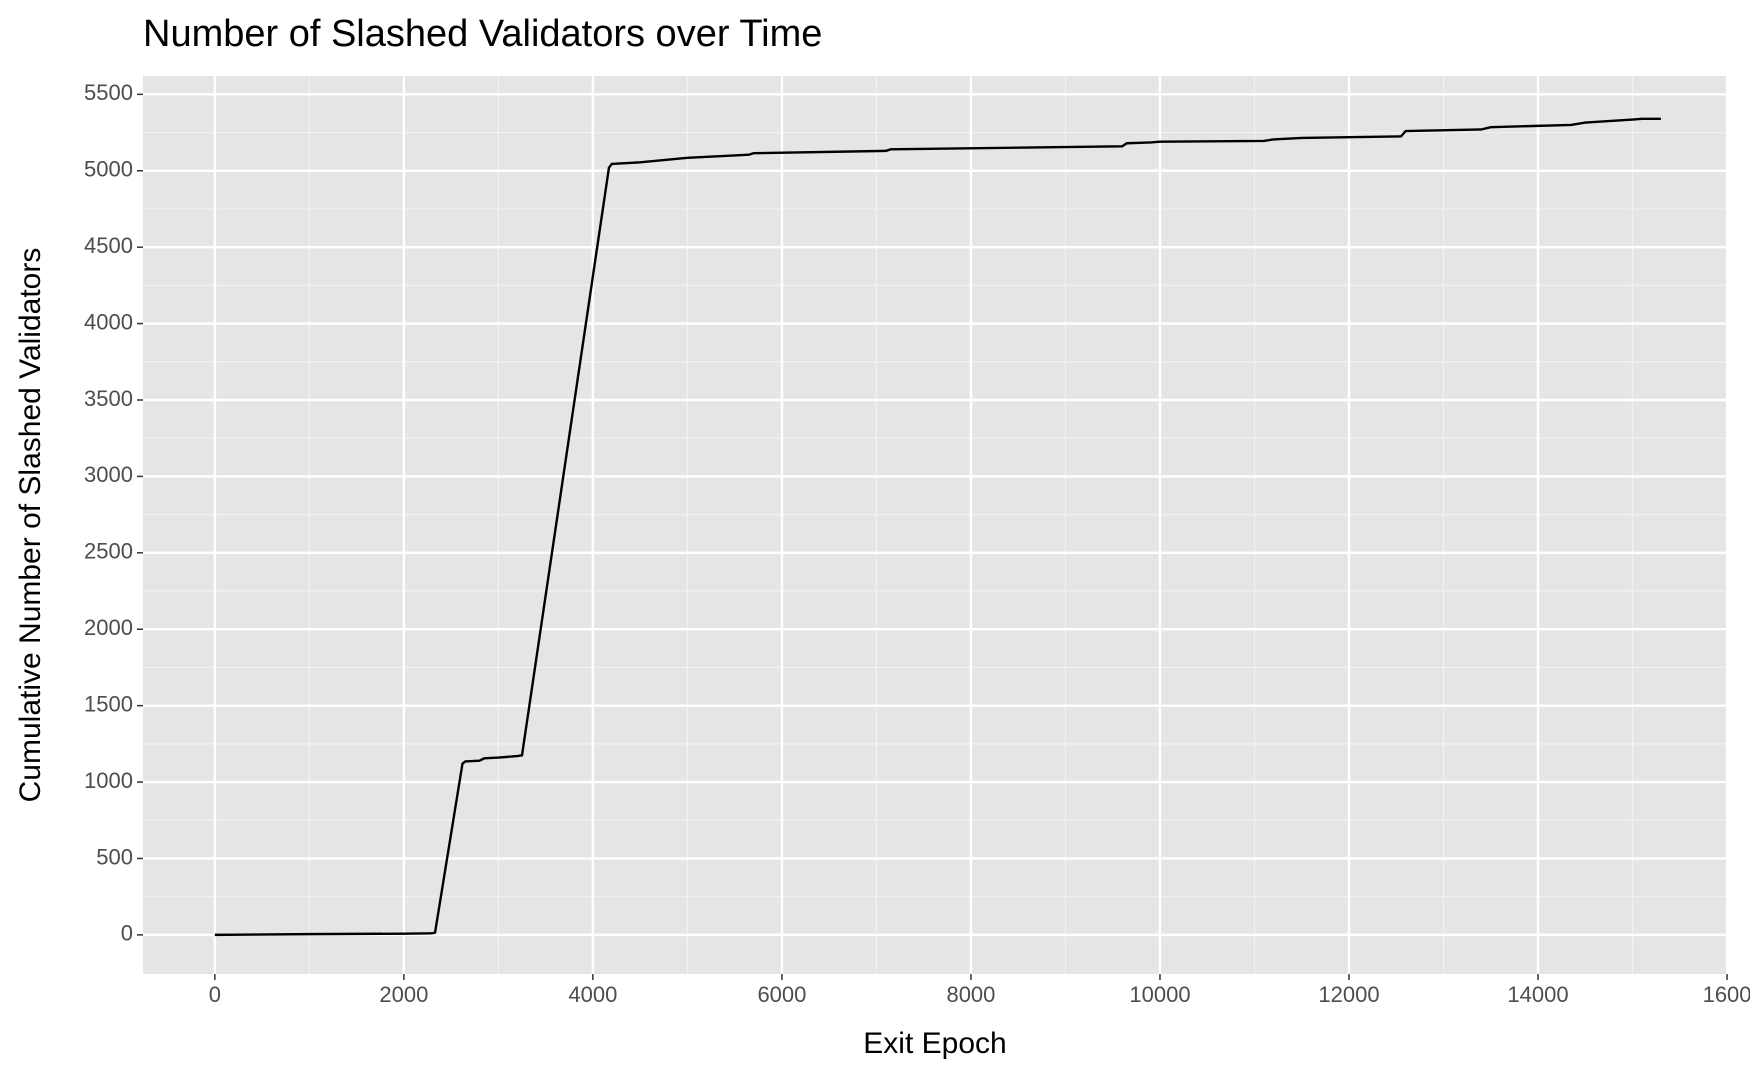 The height and width of the screenshot is (1081, 1750). Describe the element at coordinates (1726, 994) in the screenshot. I see `x-tick-label: 1600` at that location.